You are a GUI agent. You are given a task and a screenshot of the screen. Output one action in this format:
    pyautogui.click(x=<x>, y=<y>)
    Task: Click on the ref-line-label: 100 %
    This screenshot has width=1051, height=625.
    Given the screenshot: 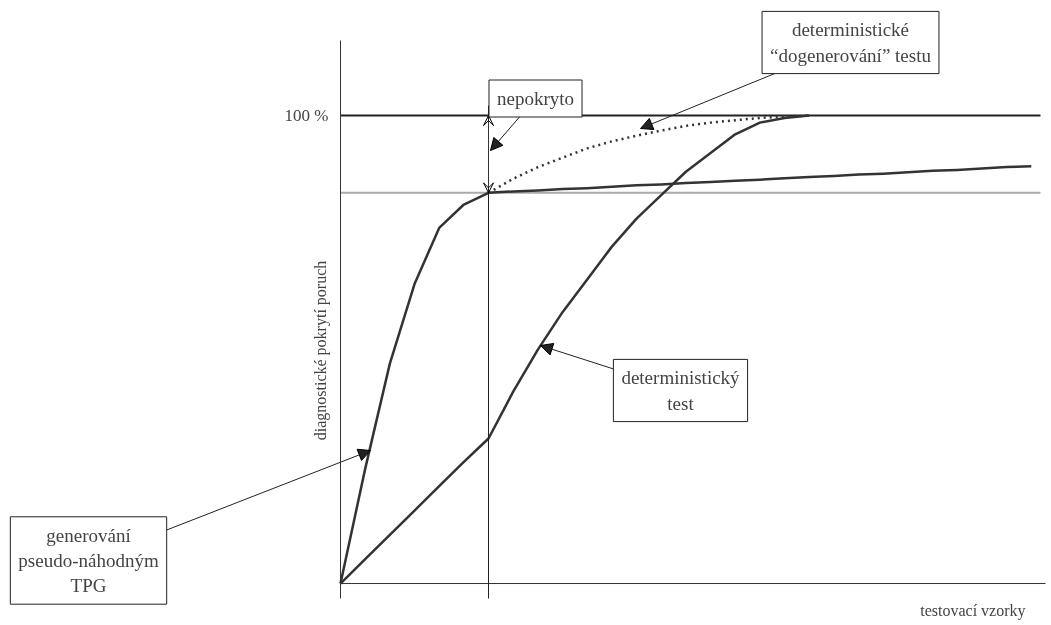 What is the action you would take?
    pyautogui.click(x=306, y=116)
    